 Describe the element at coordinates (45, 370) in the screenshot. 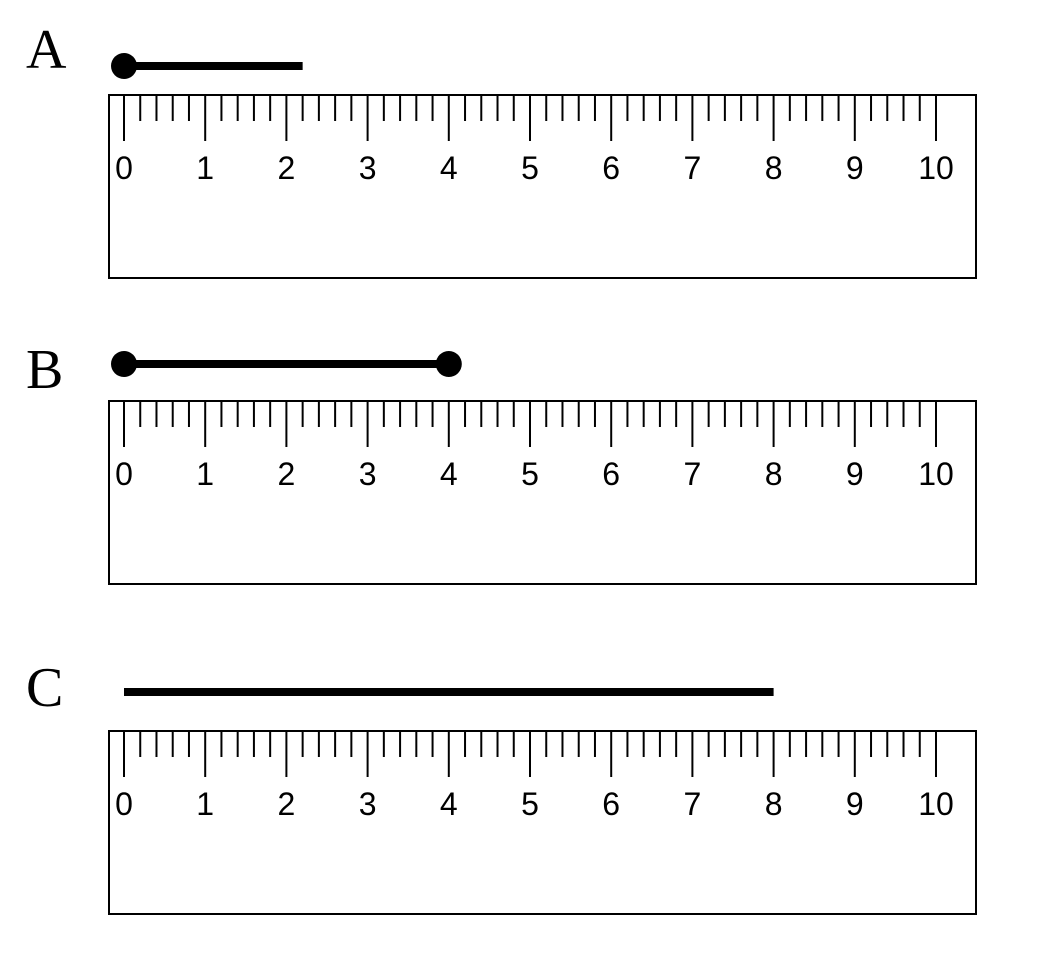

I see `panel-label: B` at that location.